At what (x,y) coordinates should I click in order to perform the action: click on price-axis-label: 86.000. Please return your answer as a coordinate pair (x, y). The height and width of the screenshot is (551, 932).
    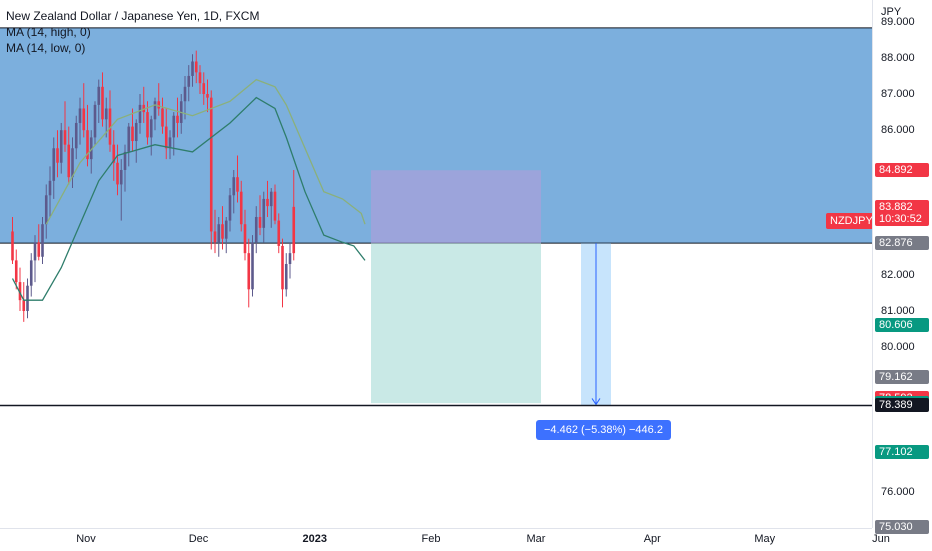
    Looking at the image, I should click on (898, 130).